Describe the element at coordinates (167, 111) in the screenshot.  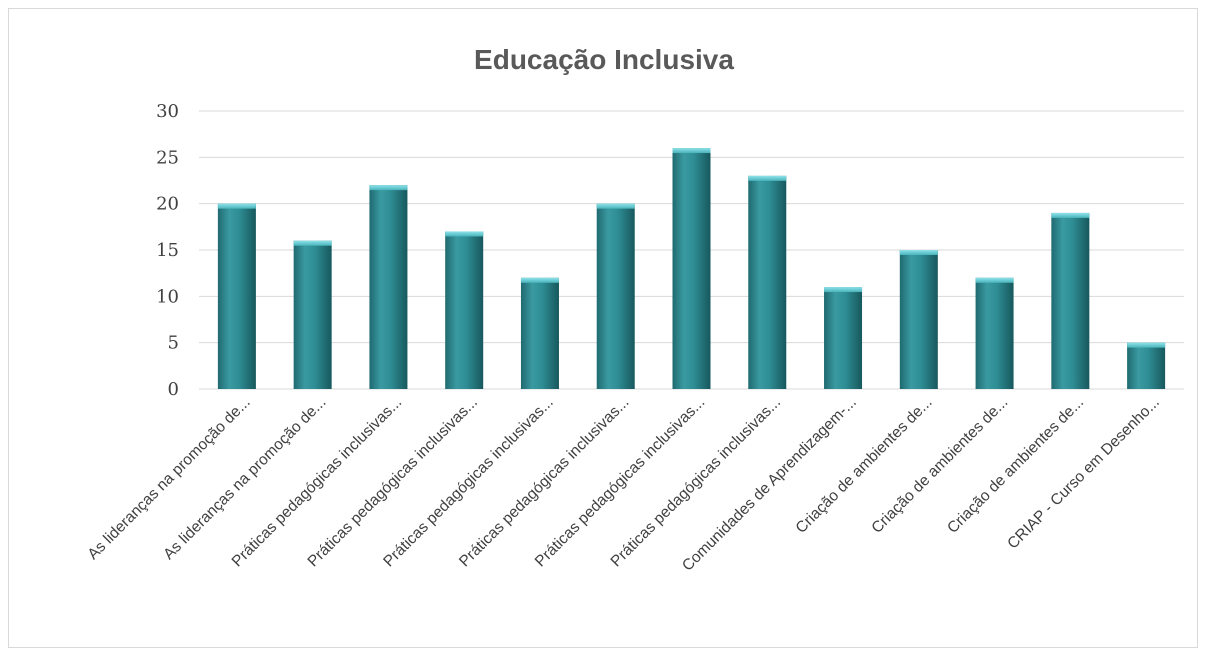
I see `y-tick-label: 30` at that location.